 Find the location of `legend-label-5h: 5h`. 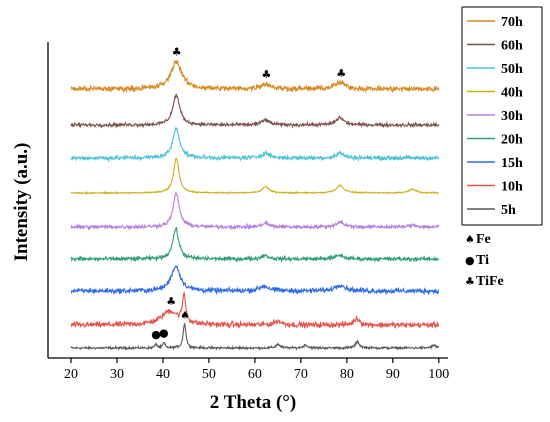

legend-label-5h: 5h is located at coordinates (508, 210).